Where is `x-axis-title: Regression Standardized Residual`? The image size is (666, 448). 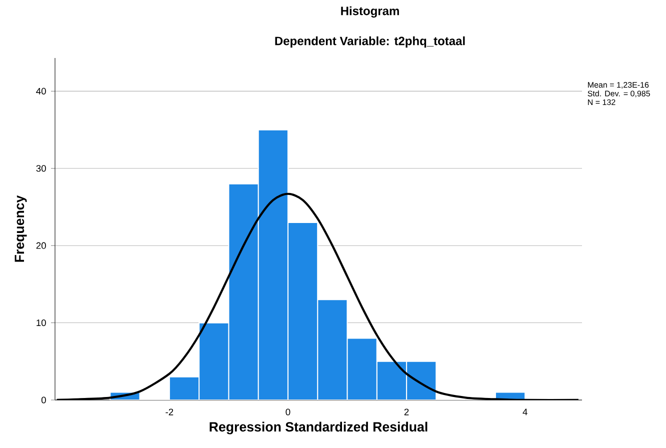
x-axis-title: Regression Standardized Residual is located at coordinates (319, 428).